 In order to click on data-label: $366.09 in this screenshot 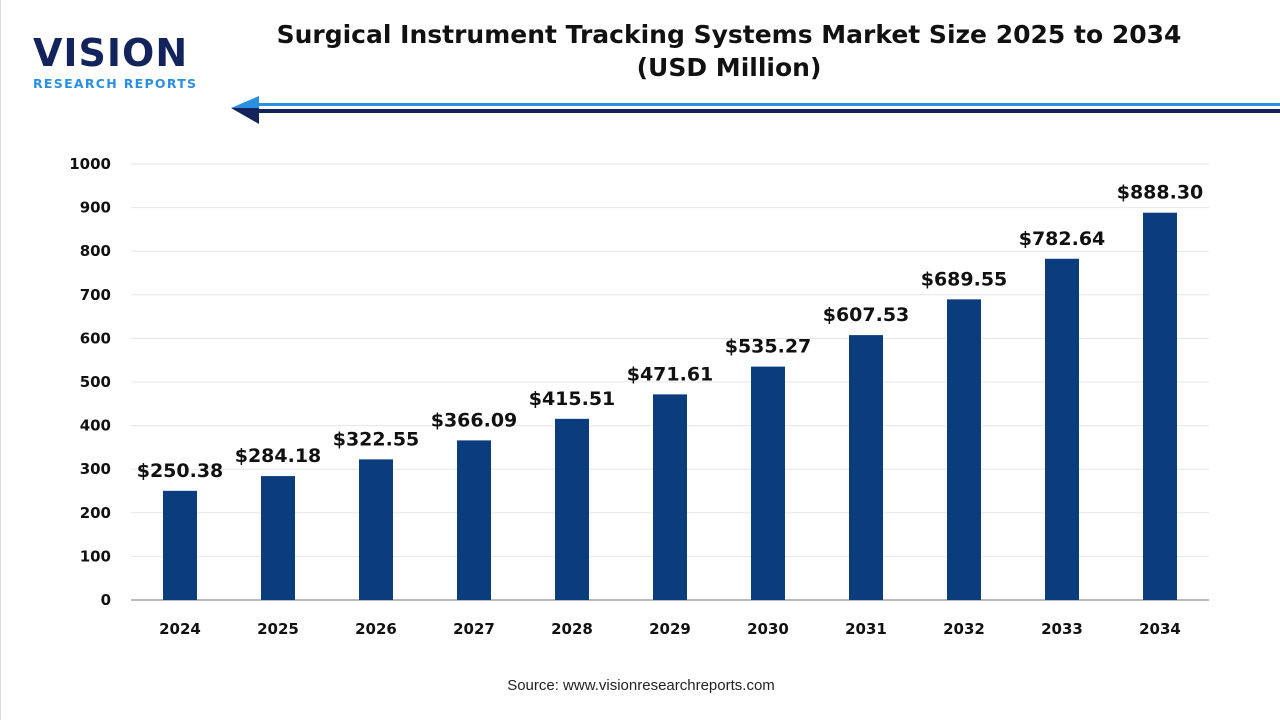, I will do `click(474, 420)`.